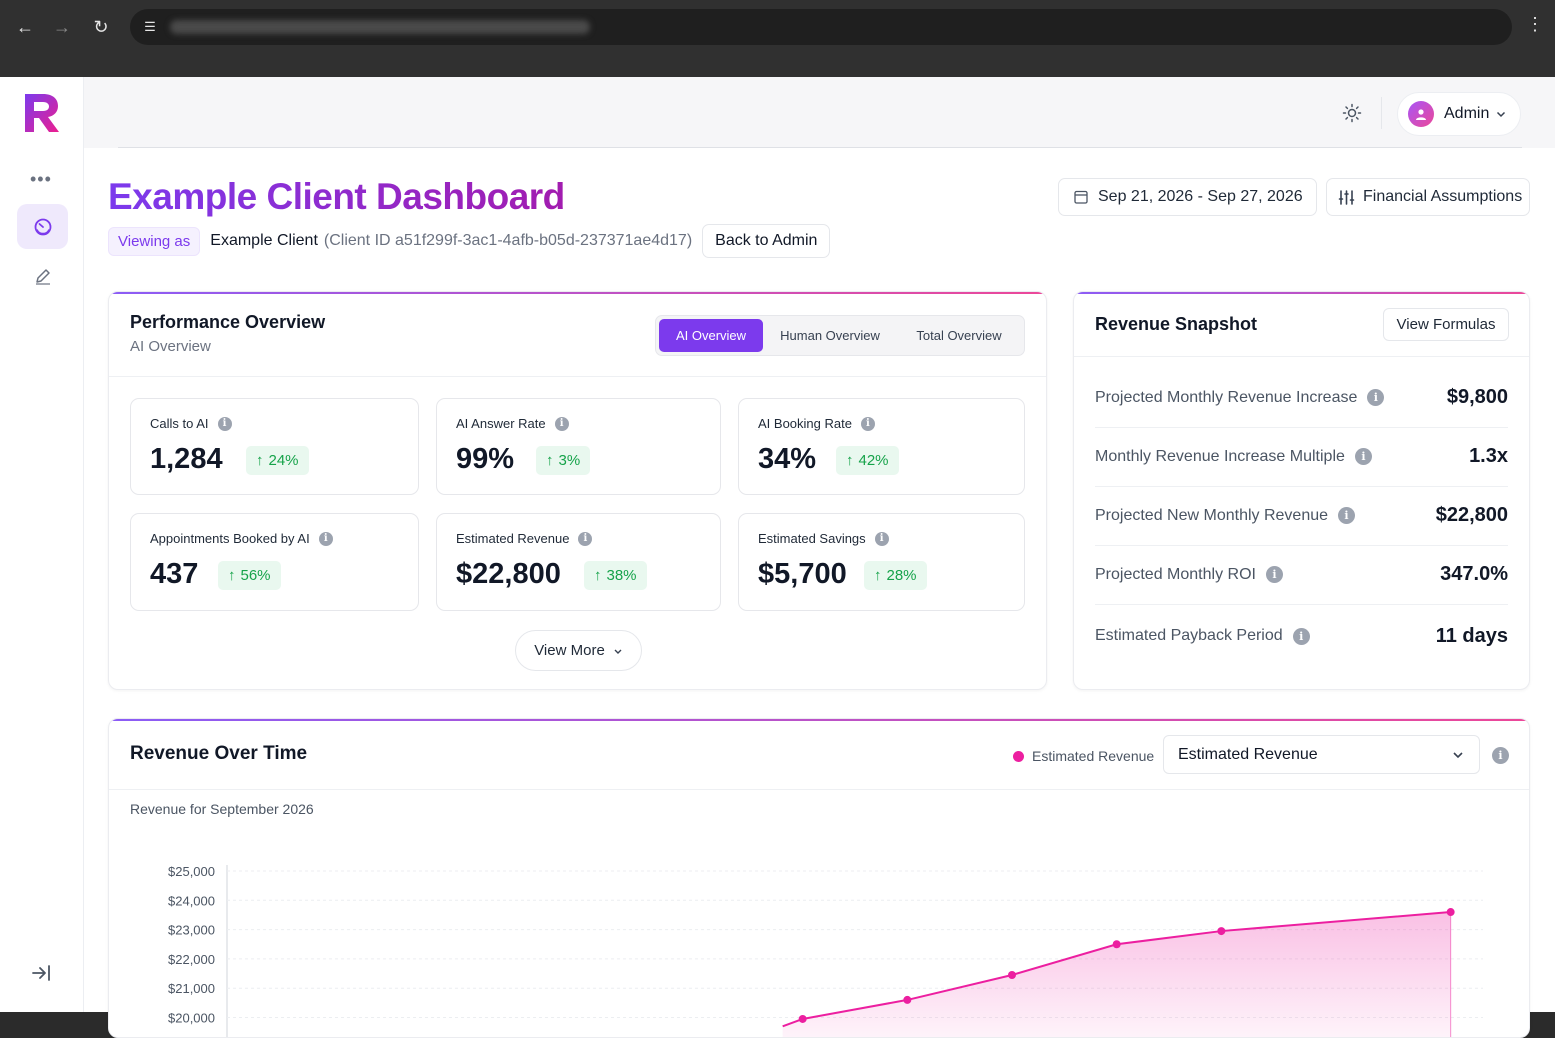 The width and height of the screenshot is (1555, 1038). Describe the element at coordinates (191, 871) in the screenshot. I see `y-tick-label: $25,000` at that location.